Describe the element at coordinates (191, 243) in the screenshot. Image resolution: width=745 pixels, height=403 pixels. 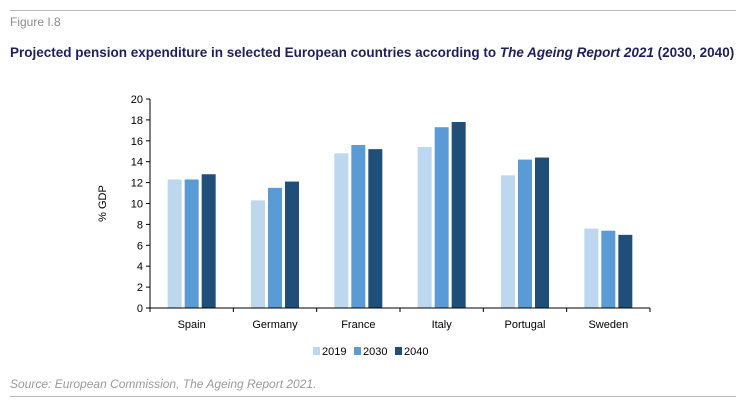
I see `bar-spain-2030` at that location.